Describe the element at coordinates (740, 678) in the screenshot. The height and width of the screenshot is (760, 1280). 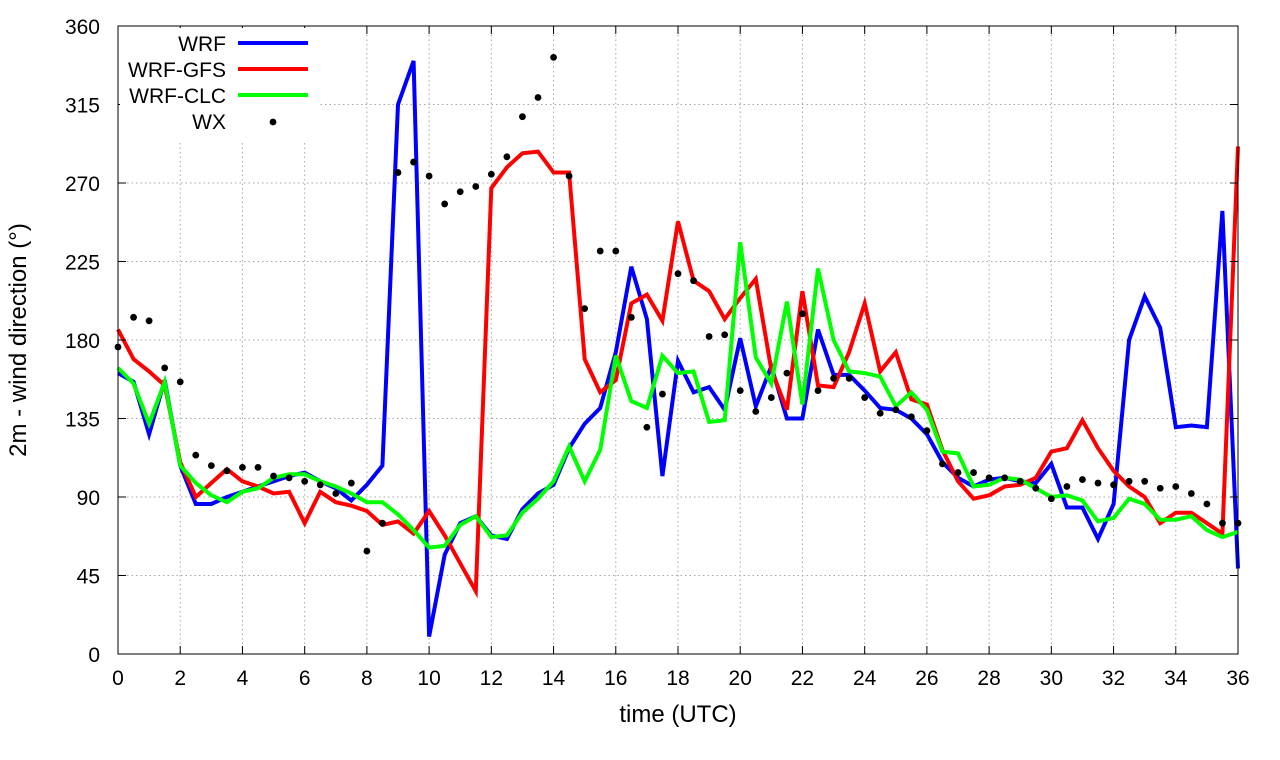
I see `x-tick-label: 20` at that location.